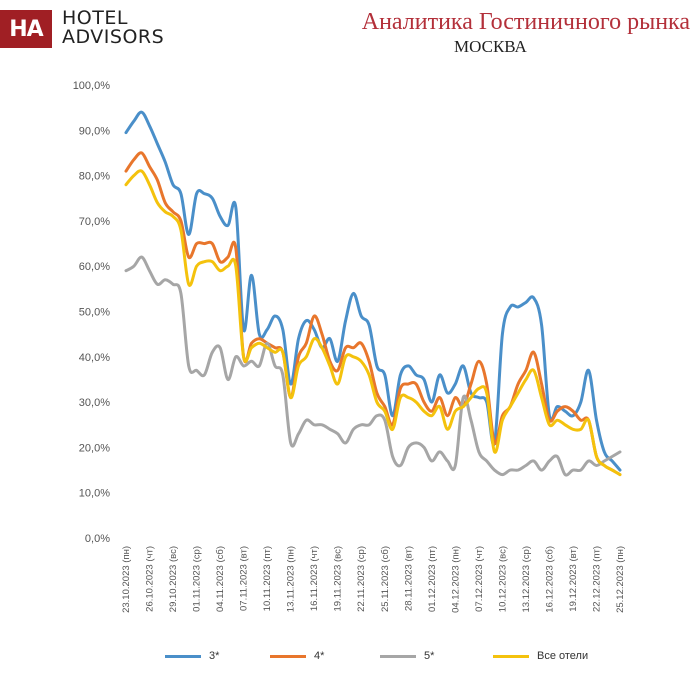  Describe the element at coordinates (429, 656) in the screenshot. I see `legend-label: 5*` at that location.